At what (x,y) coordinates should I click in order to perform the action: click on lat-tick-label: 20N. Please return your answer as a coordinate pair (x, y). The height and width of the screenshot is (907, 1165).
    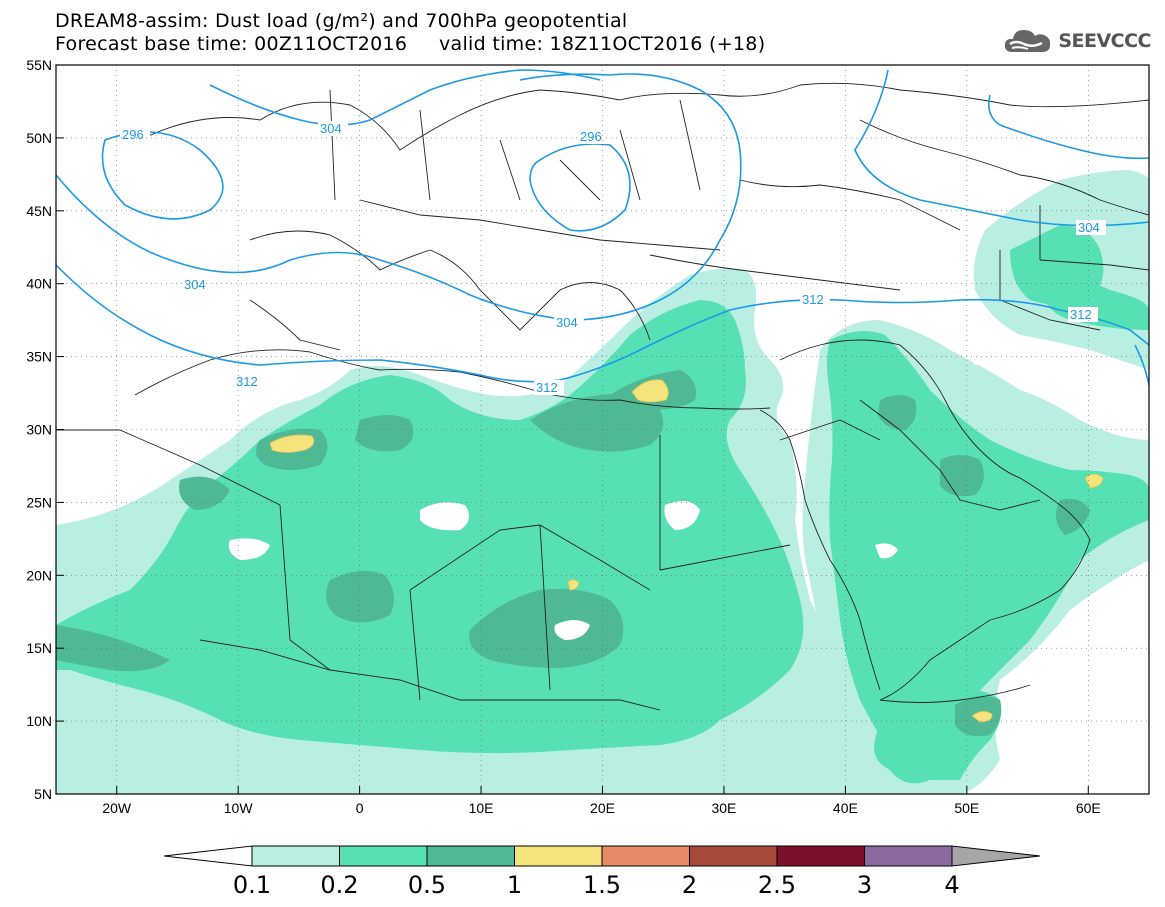
    Looking at the image, I should click on (39, 575).